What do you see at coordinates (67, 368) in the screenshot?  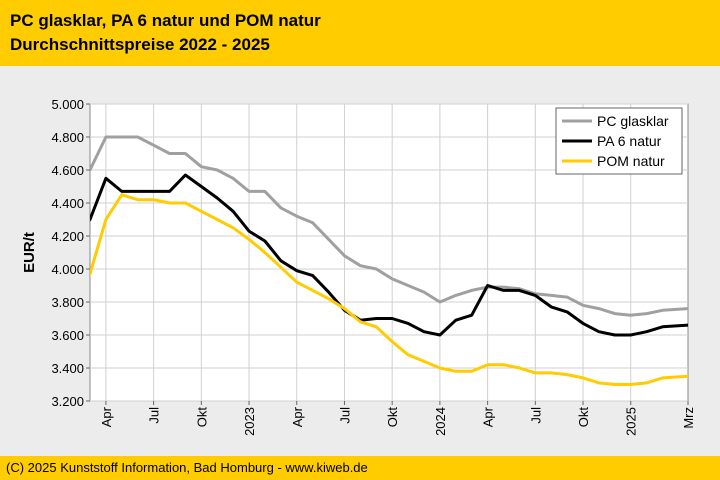 I see `y-tick-label: 3.400` at bounding box center [67, 368].